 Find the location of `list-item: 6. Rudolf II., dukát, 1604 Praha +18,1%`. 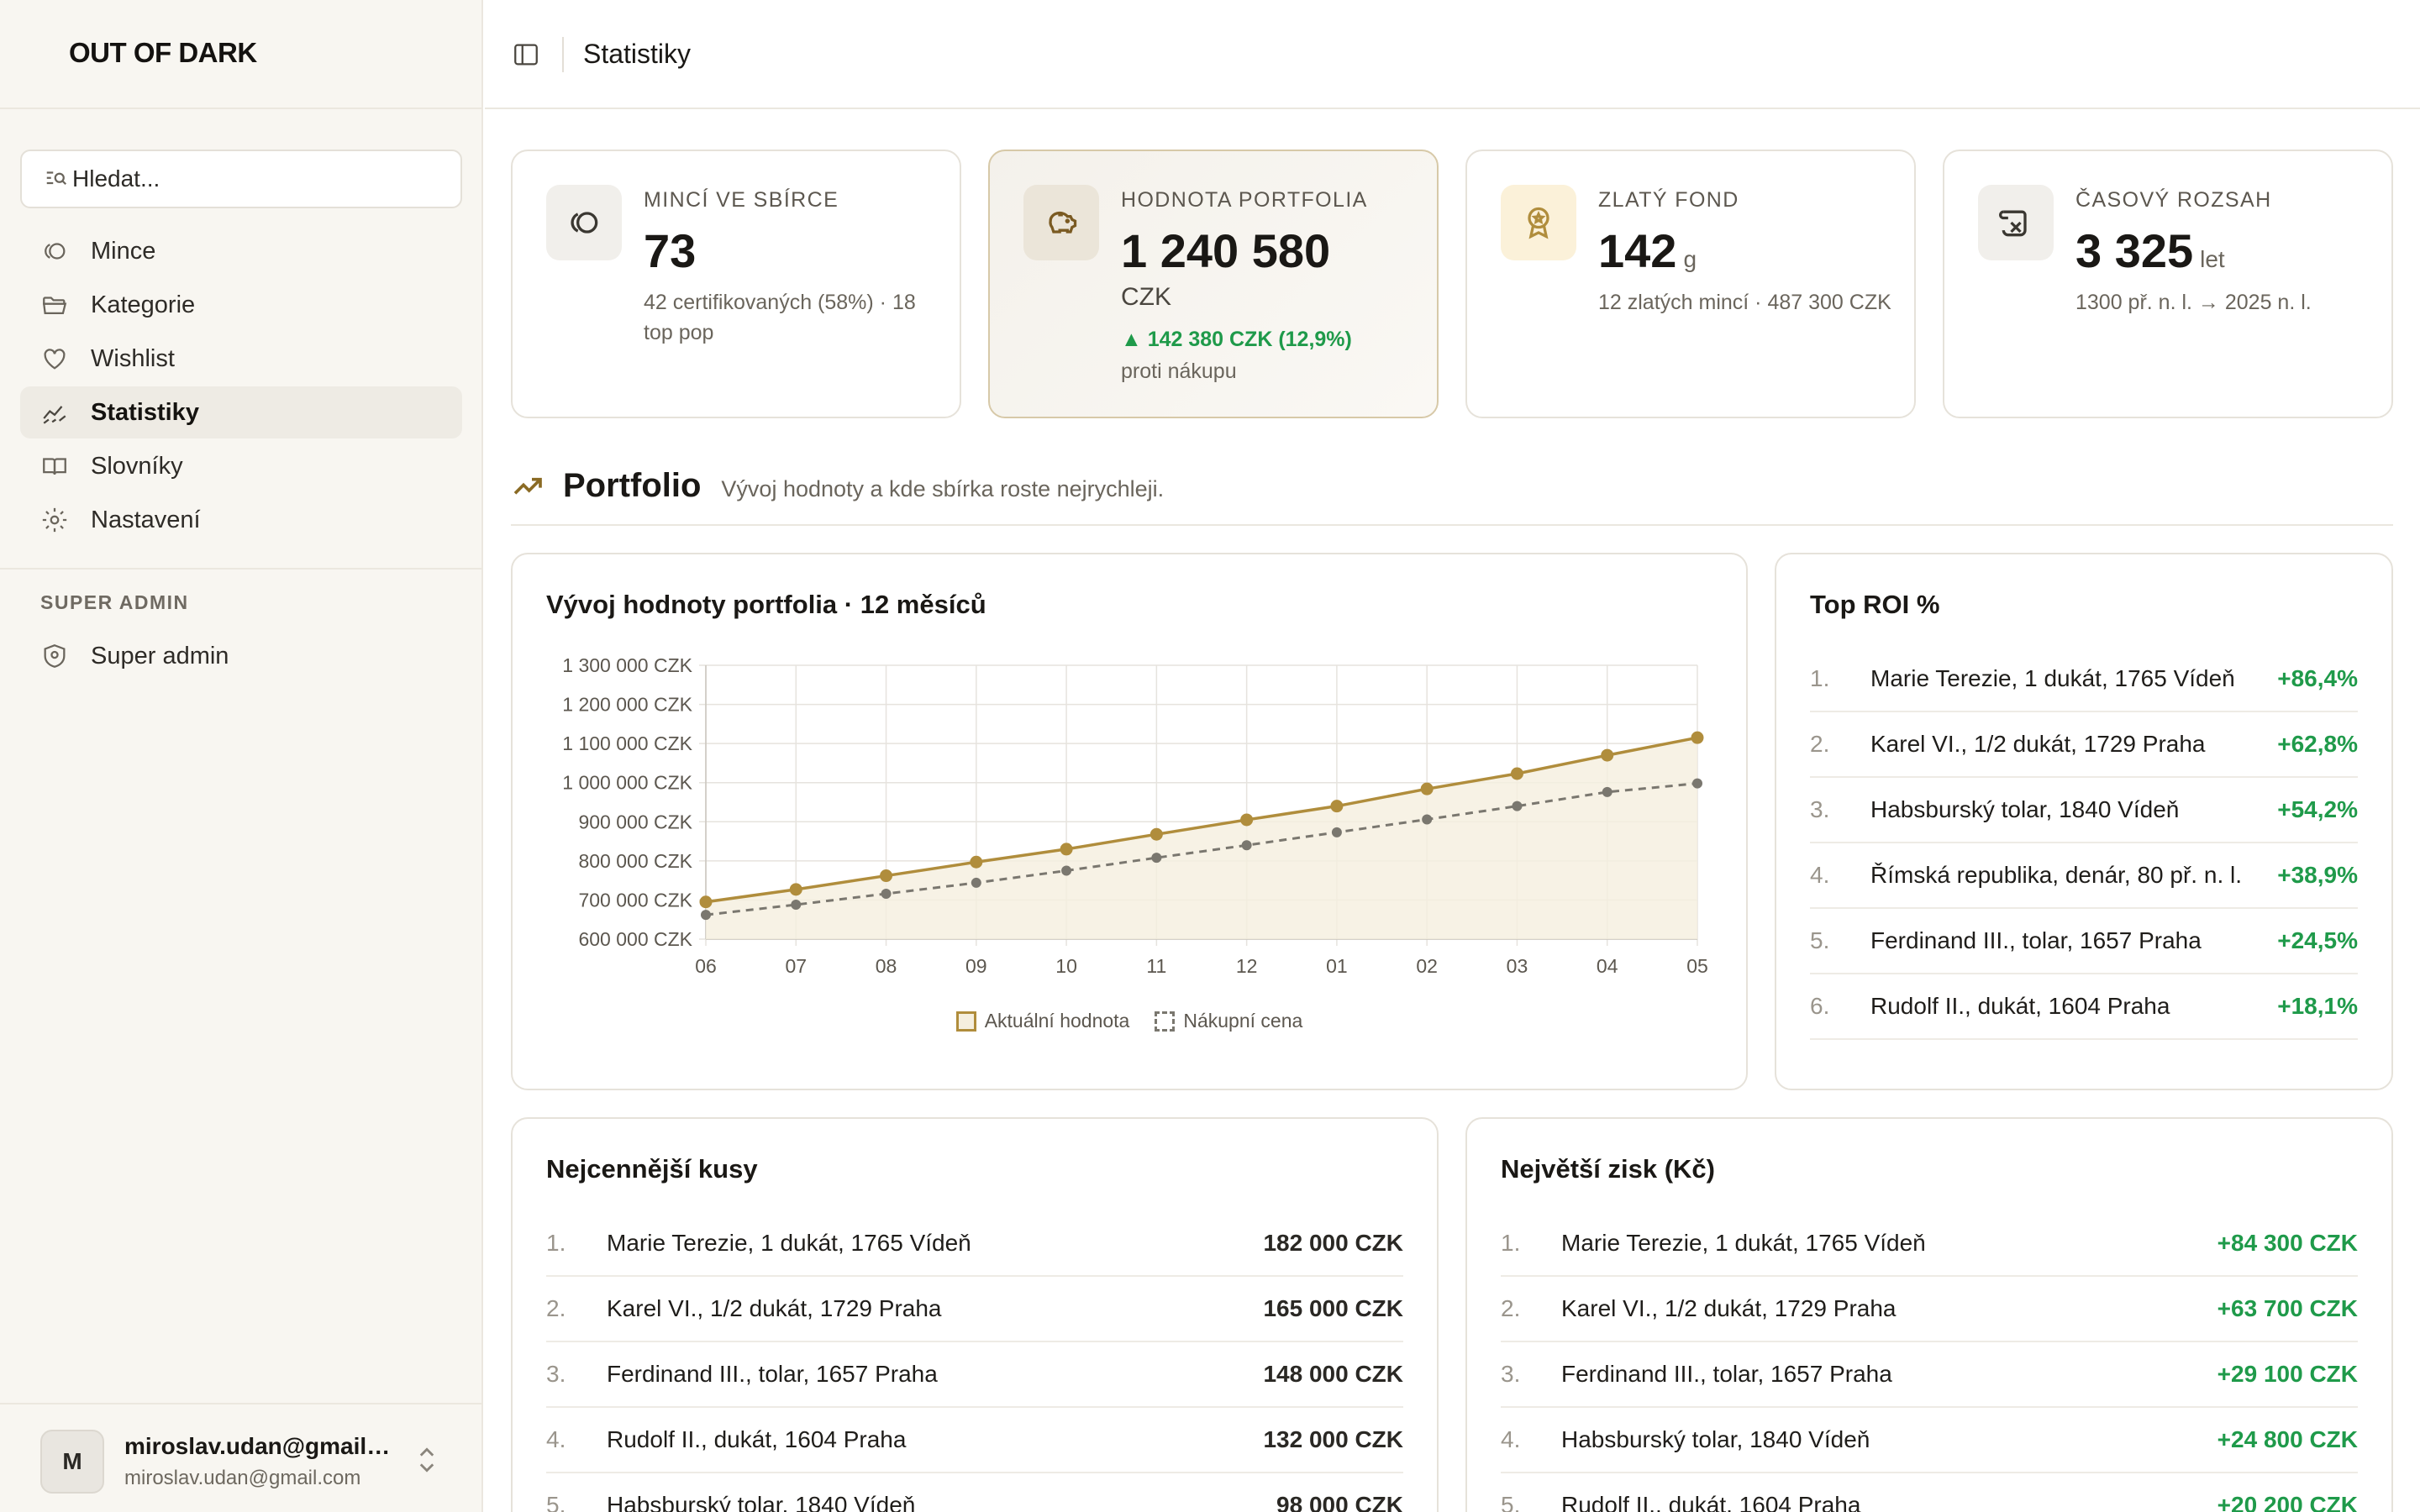

list-item: 6. Rudolf II., dukát, 1604 Praha +18,1% is located at coordinates (2084, 1007).